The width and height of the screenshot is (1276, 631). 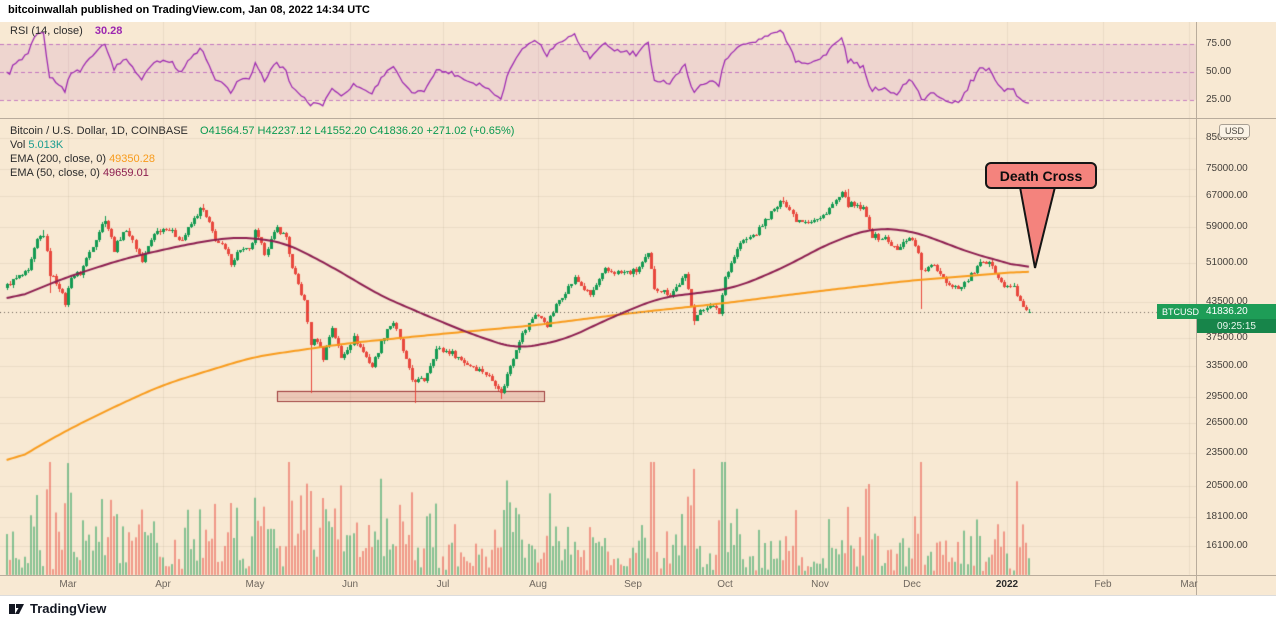 I want to click on last-price-badge: BTCUSD 41836.20, so click(x=1216, y=311).